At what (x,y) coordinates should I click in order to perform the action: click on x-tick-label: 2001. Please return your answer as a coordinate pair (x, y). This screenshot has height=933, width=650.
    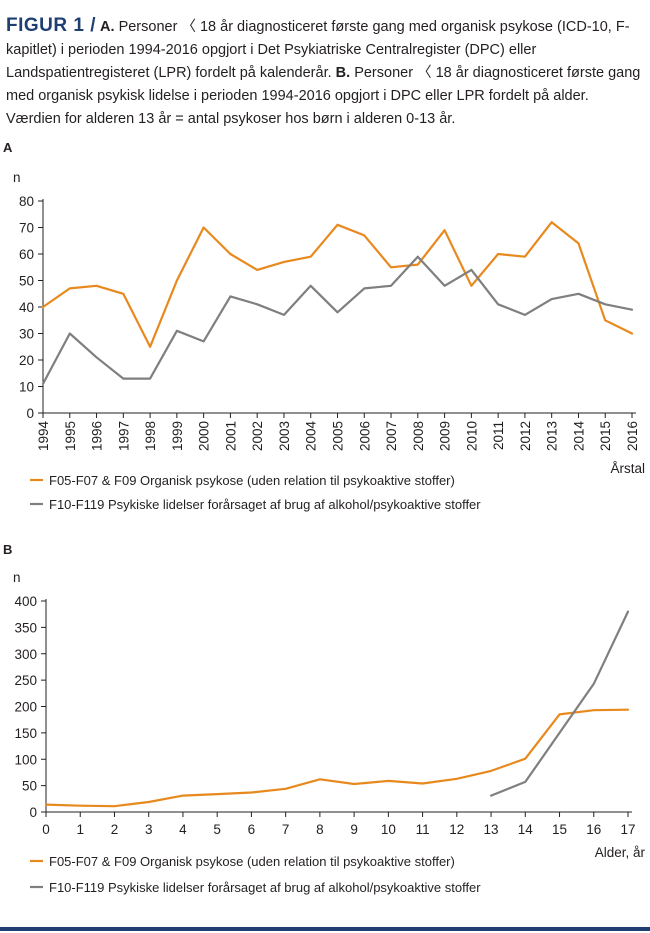
    Looking at the image, I should click on (230, 436).